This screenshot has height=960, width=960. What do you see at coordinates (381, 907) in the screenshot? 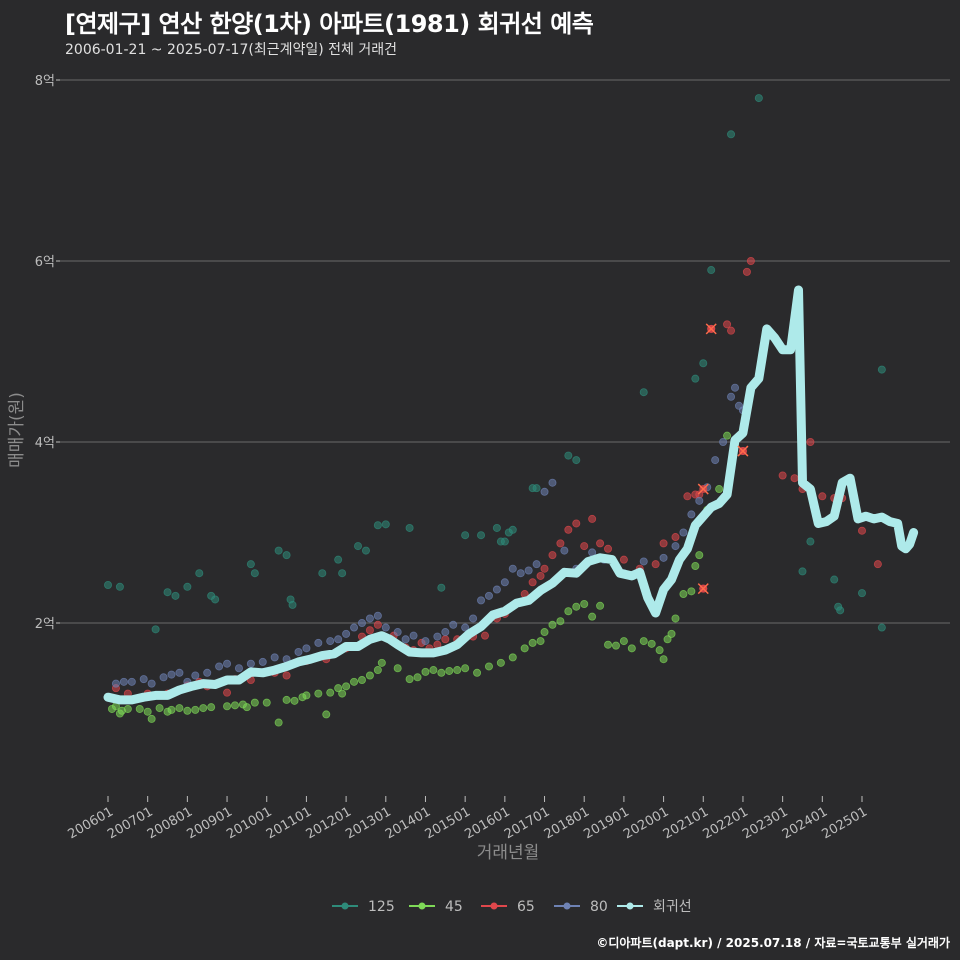
I see `legend-label: 125` at bounding box center [381, 907].